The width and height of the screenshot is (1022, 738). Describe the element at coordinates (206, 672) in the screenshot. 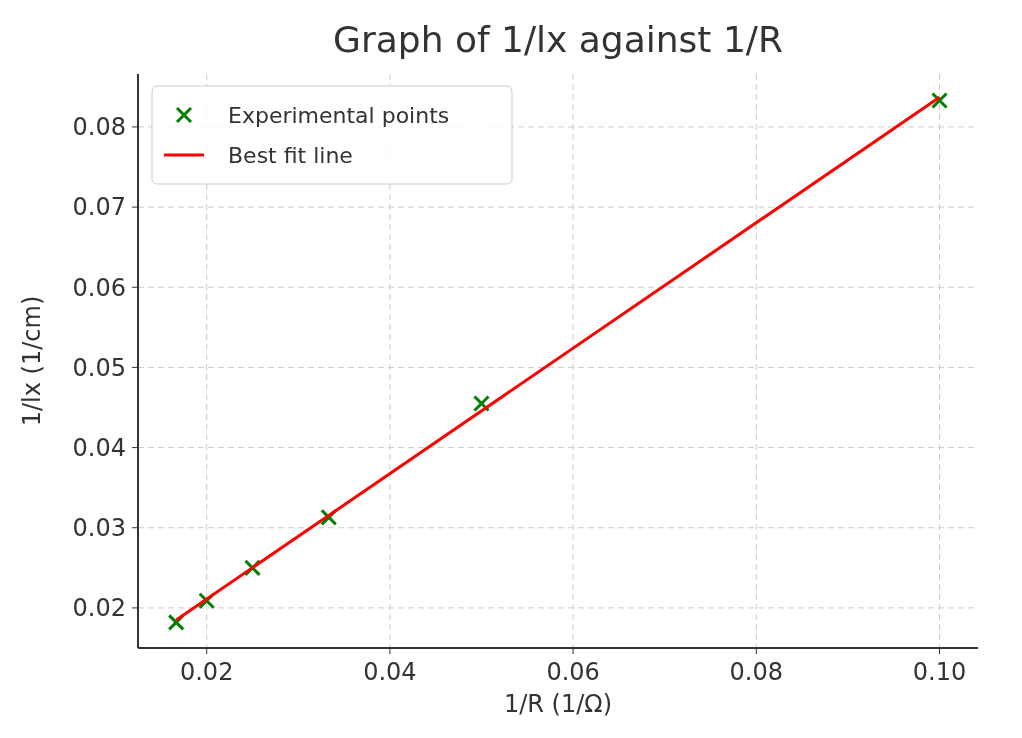

I see `x-tick-label: 0.02` at that location.